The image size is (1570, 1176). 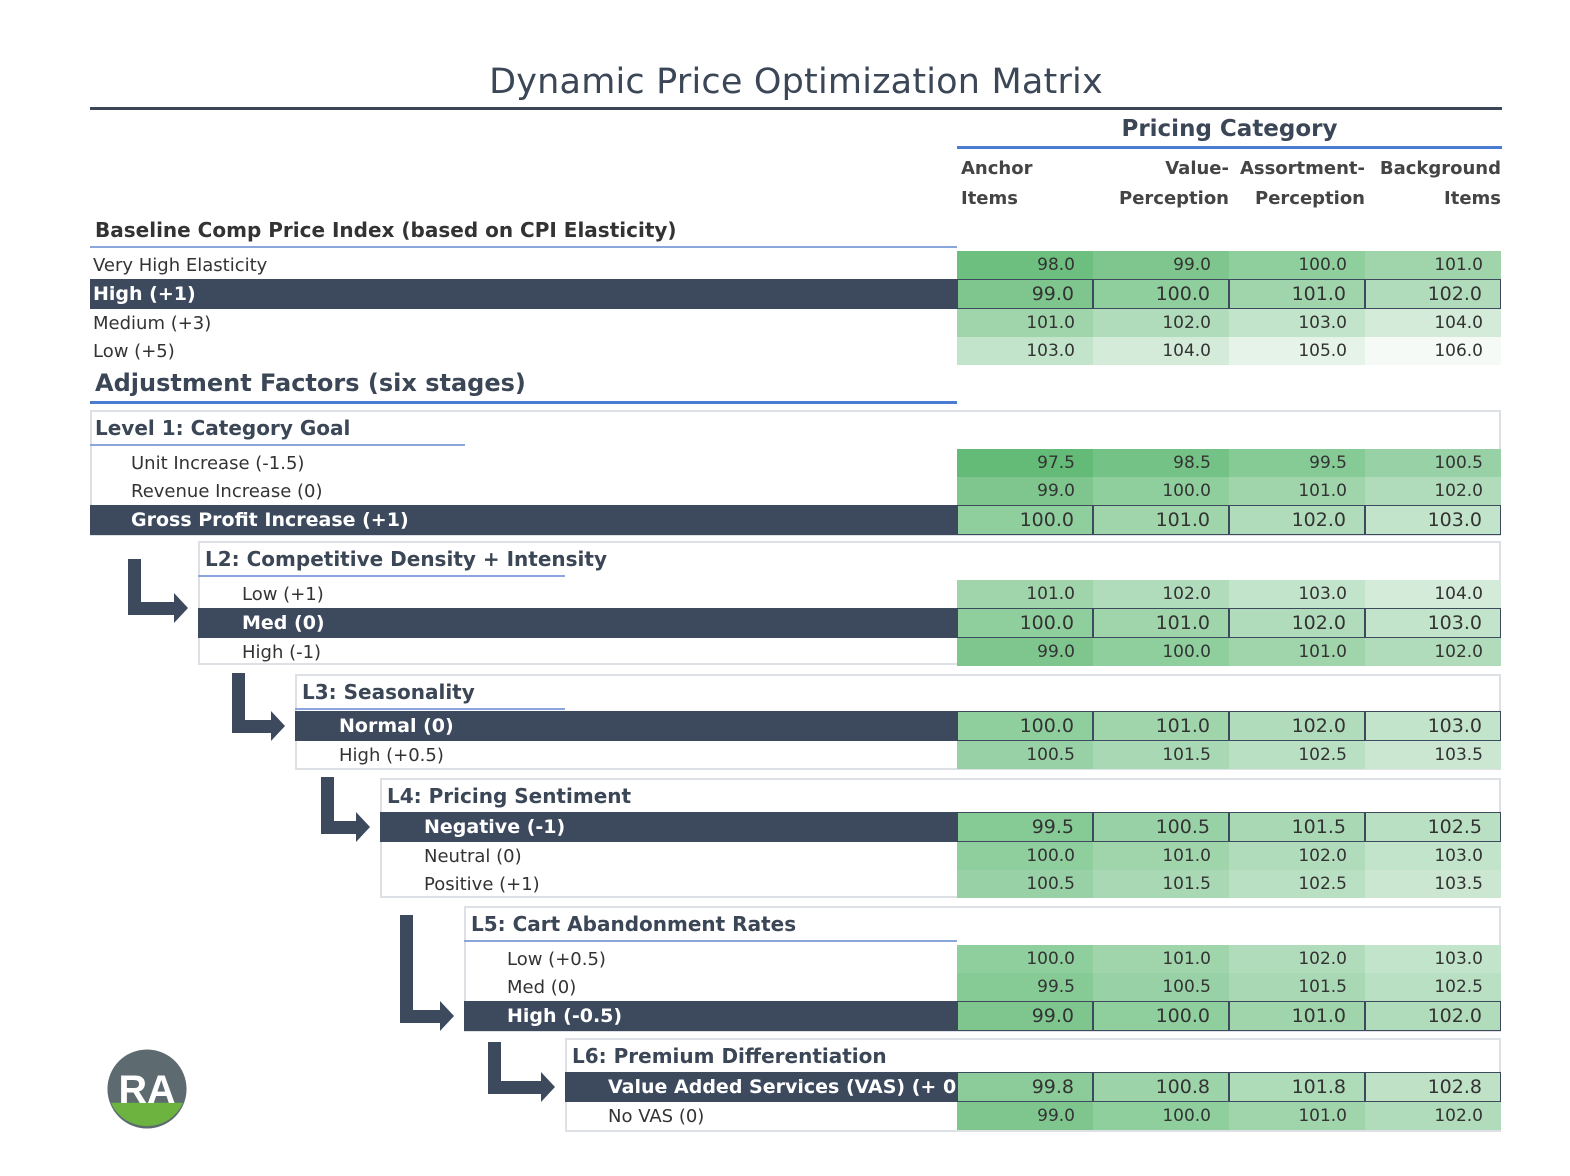 I want to click on value-cell: 106.0, so click(x=1433, y=351).